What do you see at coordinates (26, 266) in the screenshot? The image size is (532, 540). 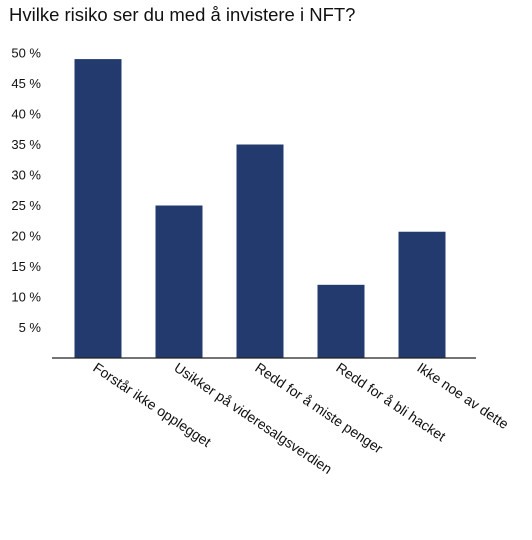 I see `y-tick-label: 15 %` at bounding box center [26, 266].